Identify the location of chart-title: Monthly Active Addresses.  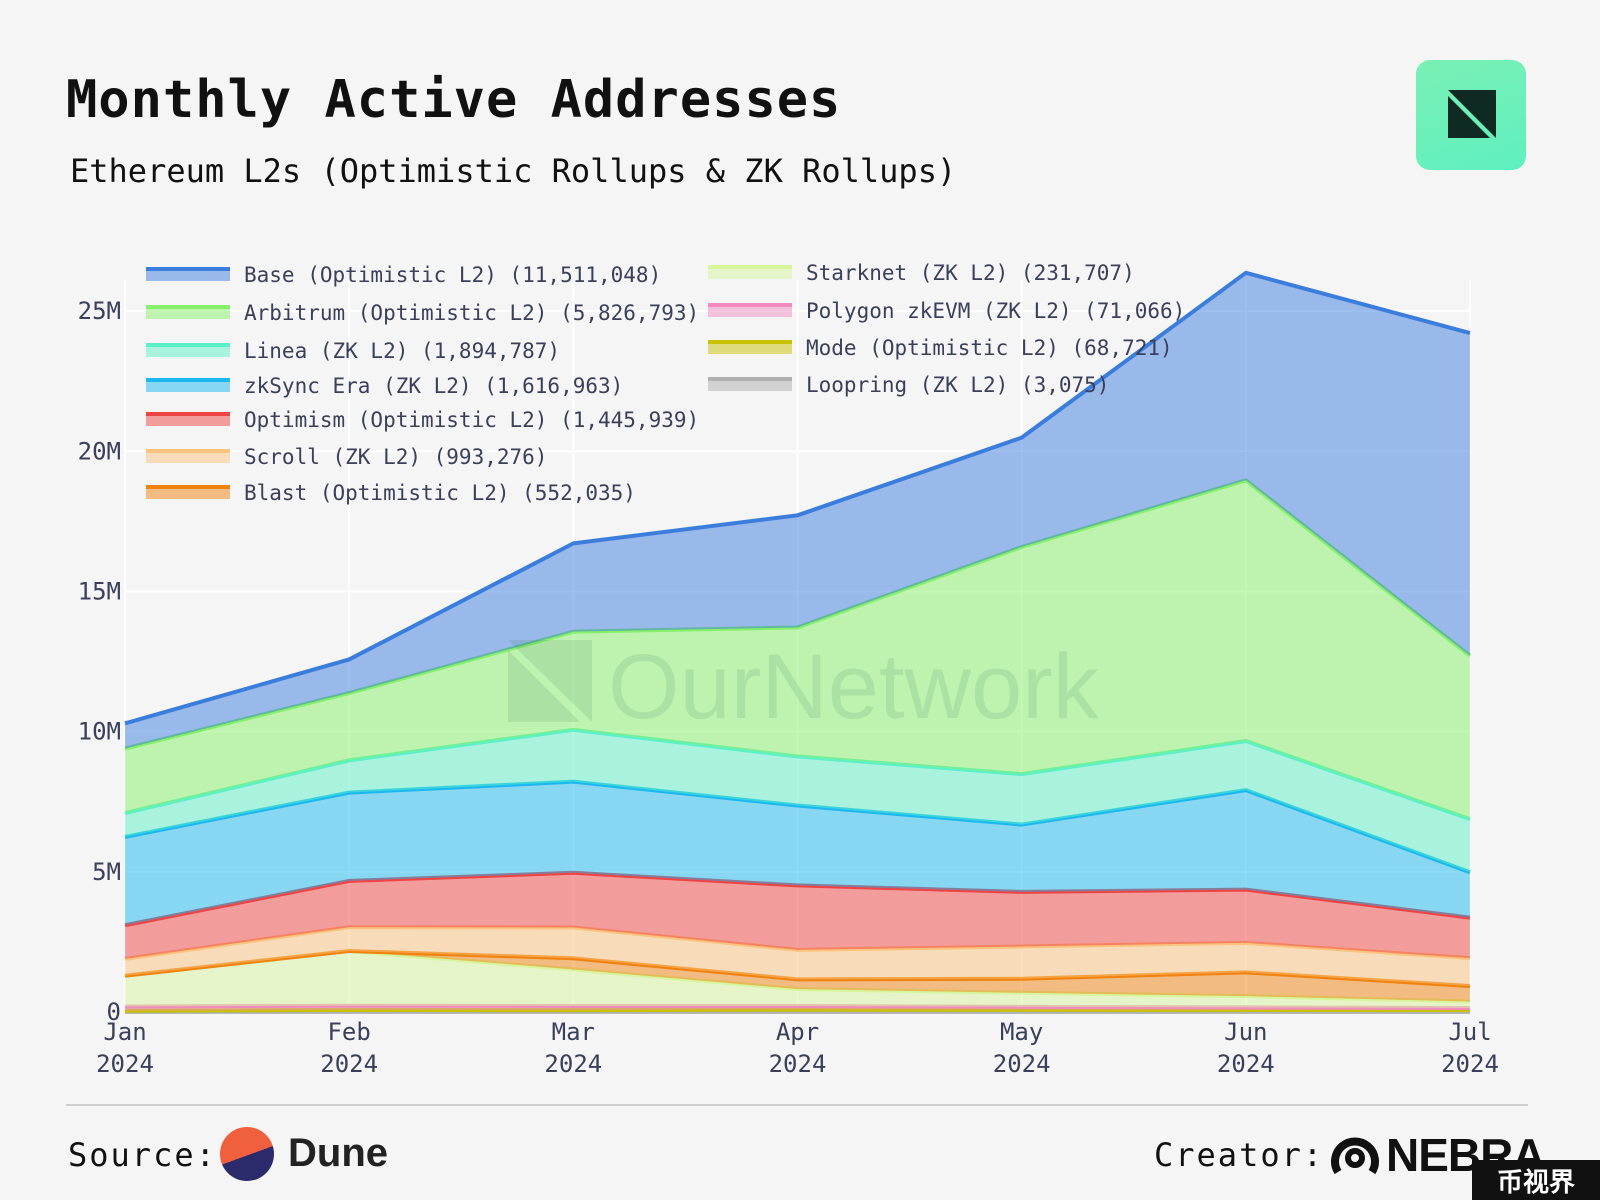
(454, 100).